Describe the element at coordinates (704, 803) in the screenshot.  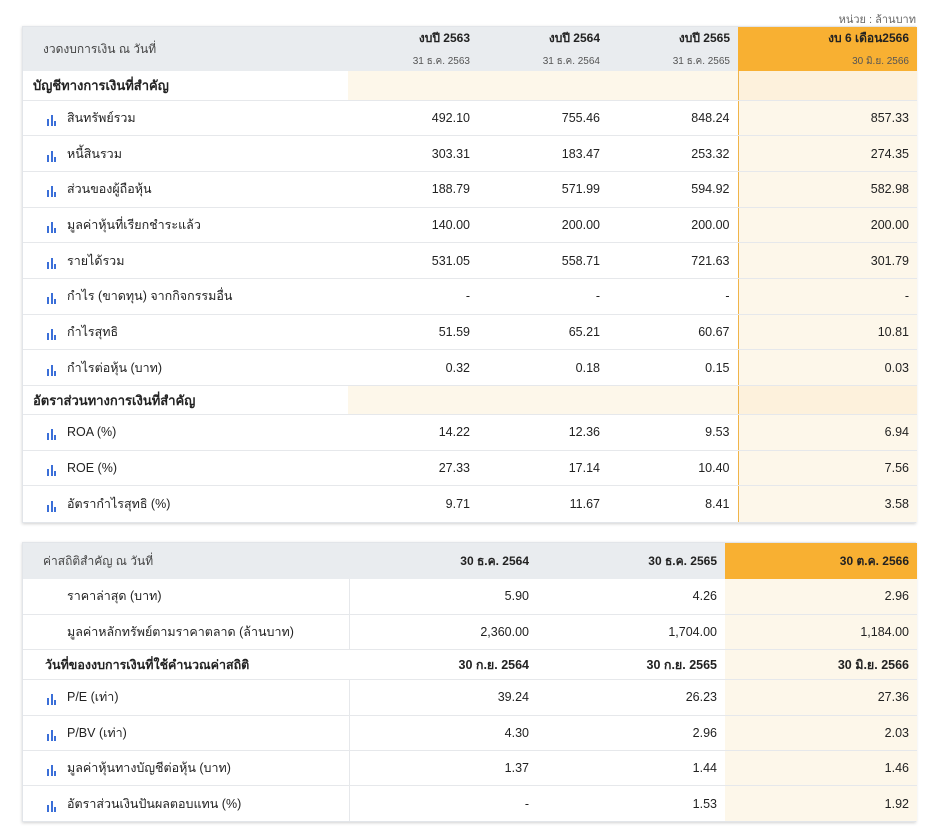
I see `value-cell: 1.53` at that location.